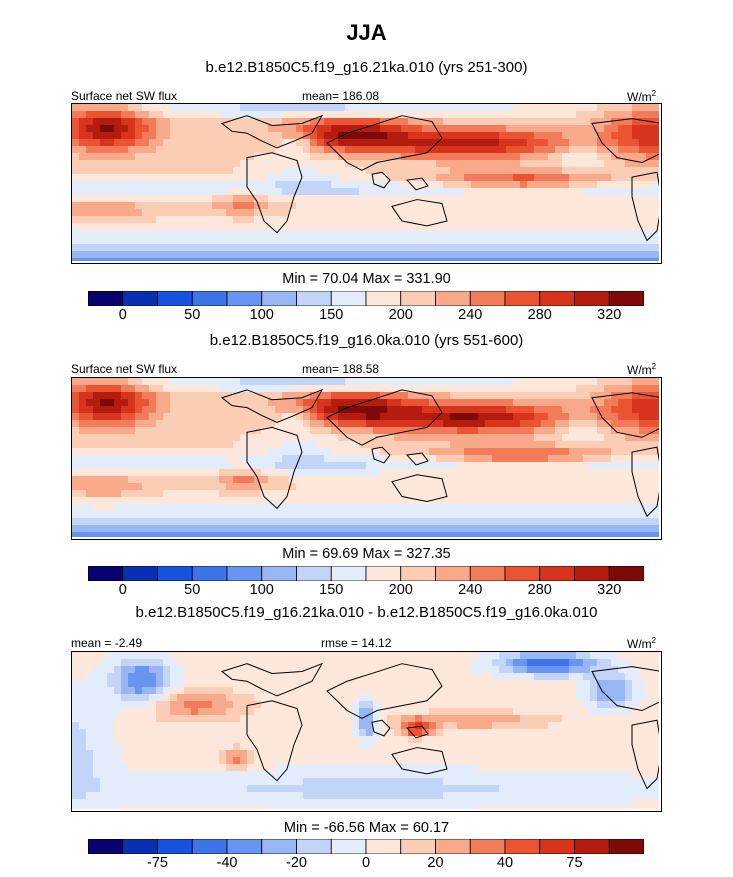  What do you see at coordinates (539, 315) in the screenshot?
I see `colorbar-1-tick-label: 280` at bounding box center [539, 315].